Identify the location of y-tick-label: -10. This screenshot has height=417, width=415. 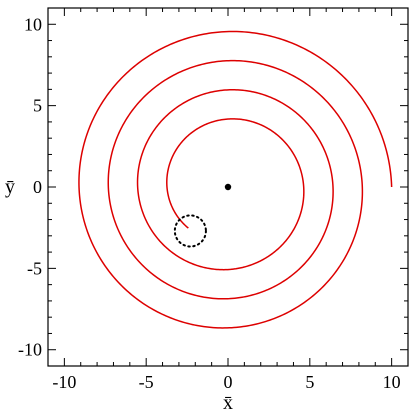
(30, 350).